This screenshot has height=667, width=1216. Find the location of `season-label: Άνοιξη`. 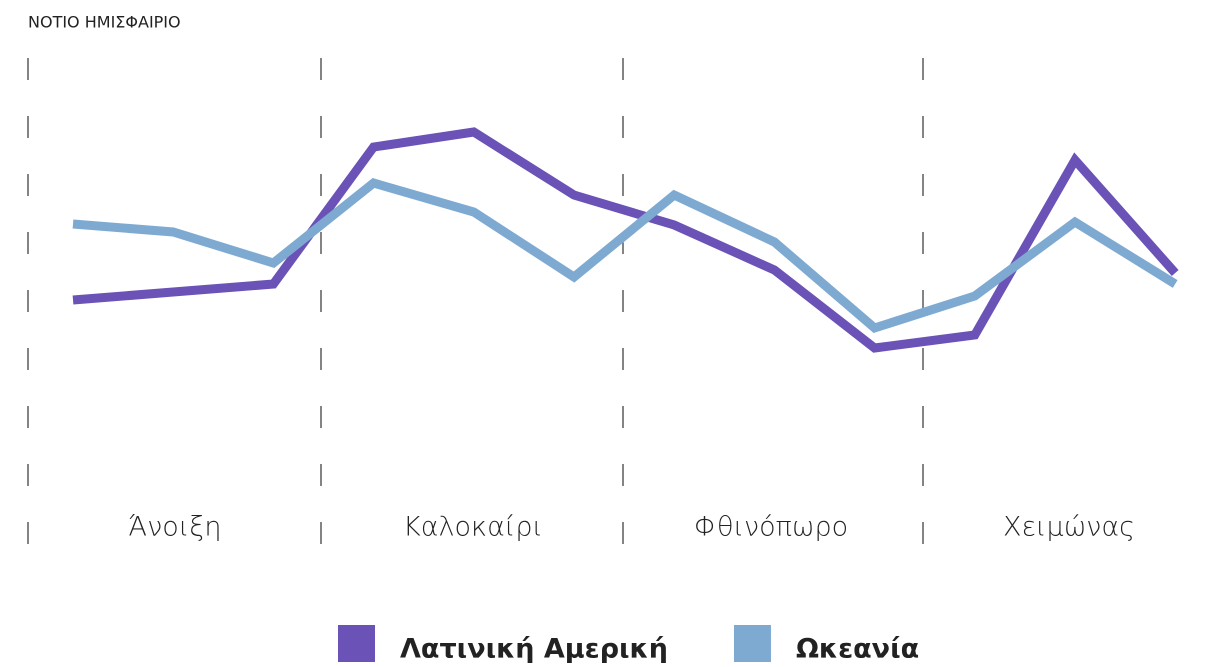

season-label: Άνοιξη is located at coordinates (175, 527).